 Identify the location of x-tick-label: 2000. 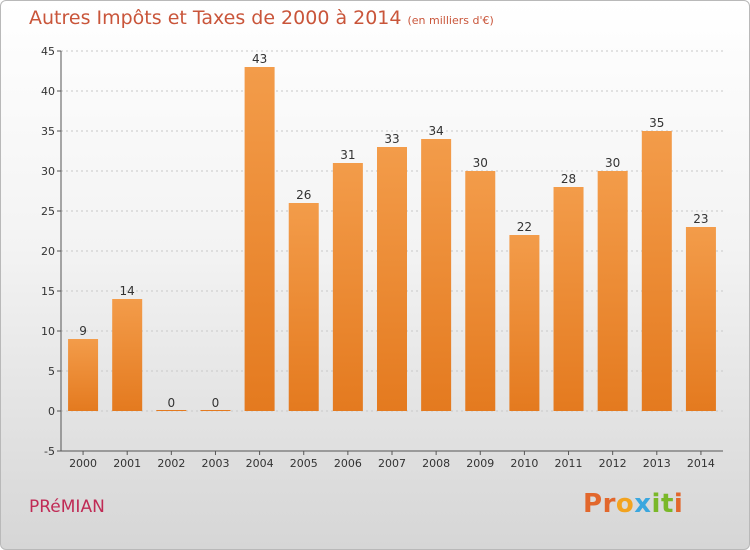
(83, 463).